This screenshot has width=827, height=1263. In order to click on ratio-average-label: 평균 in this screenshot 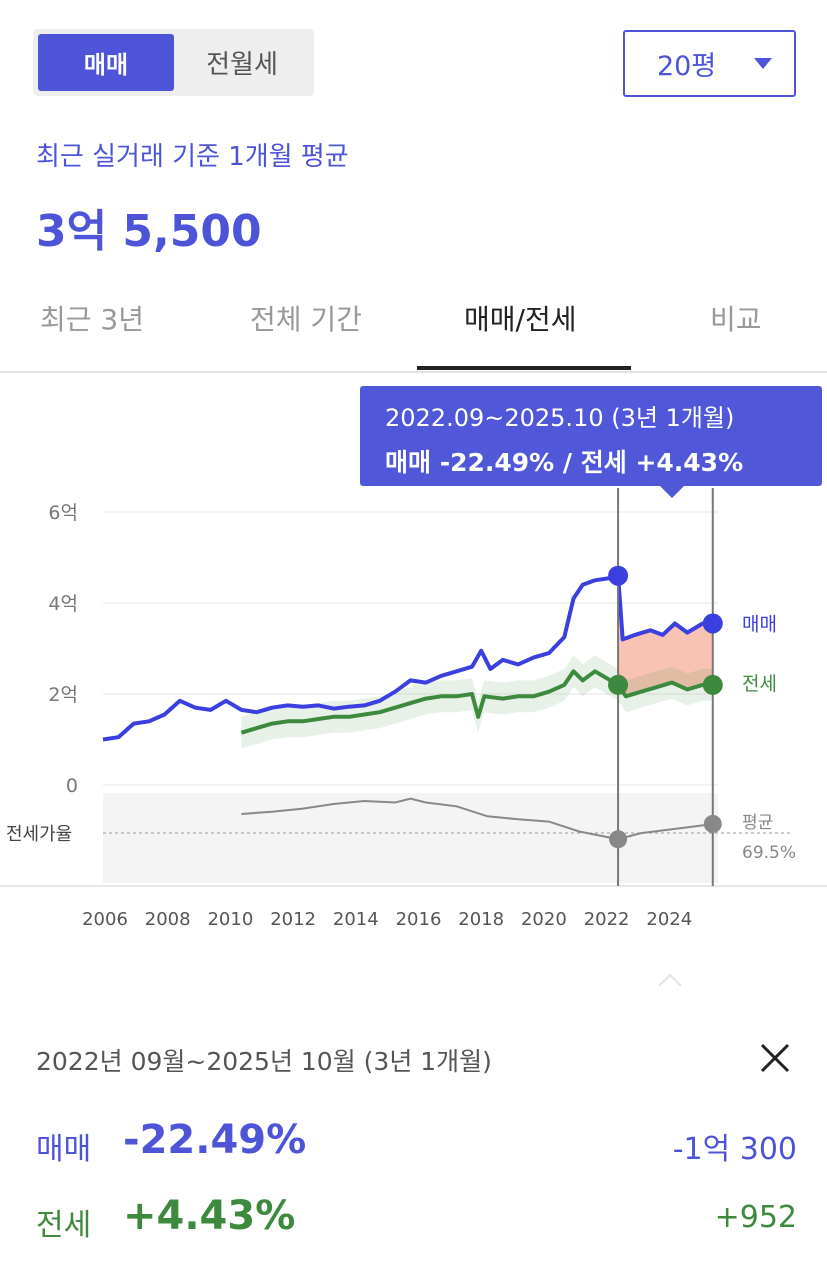, I will do `click(757, 823)`.